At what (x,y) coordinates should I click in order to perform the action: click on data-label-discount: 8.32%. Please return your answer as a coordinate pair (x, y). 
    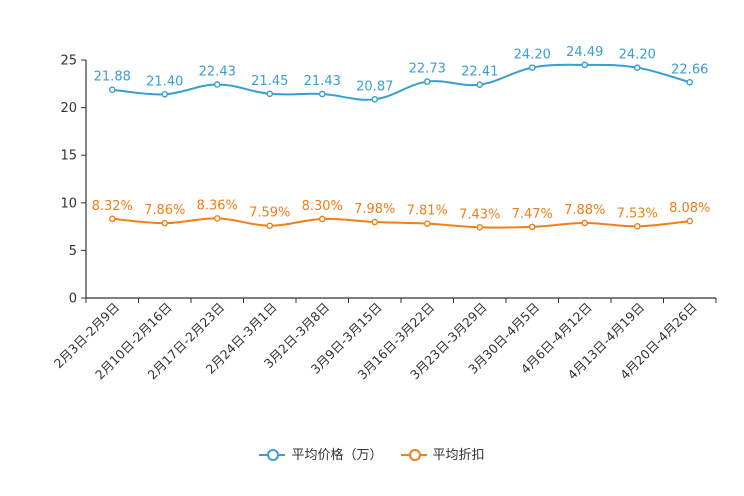
    Looking at the image, I should click on (112, 206).